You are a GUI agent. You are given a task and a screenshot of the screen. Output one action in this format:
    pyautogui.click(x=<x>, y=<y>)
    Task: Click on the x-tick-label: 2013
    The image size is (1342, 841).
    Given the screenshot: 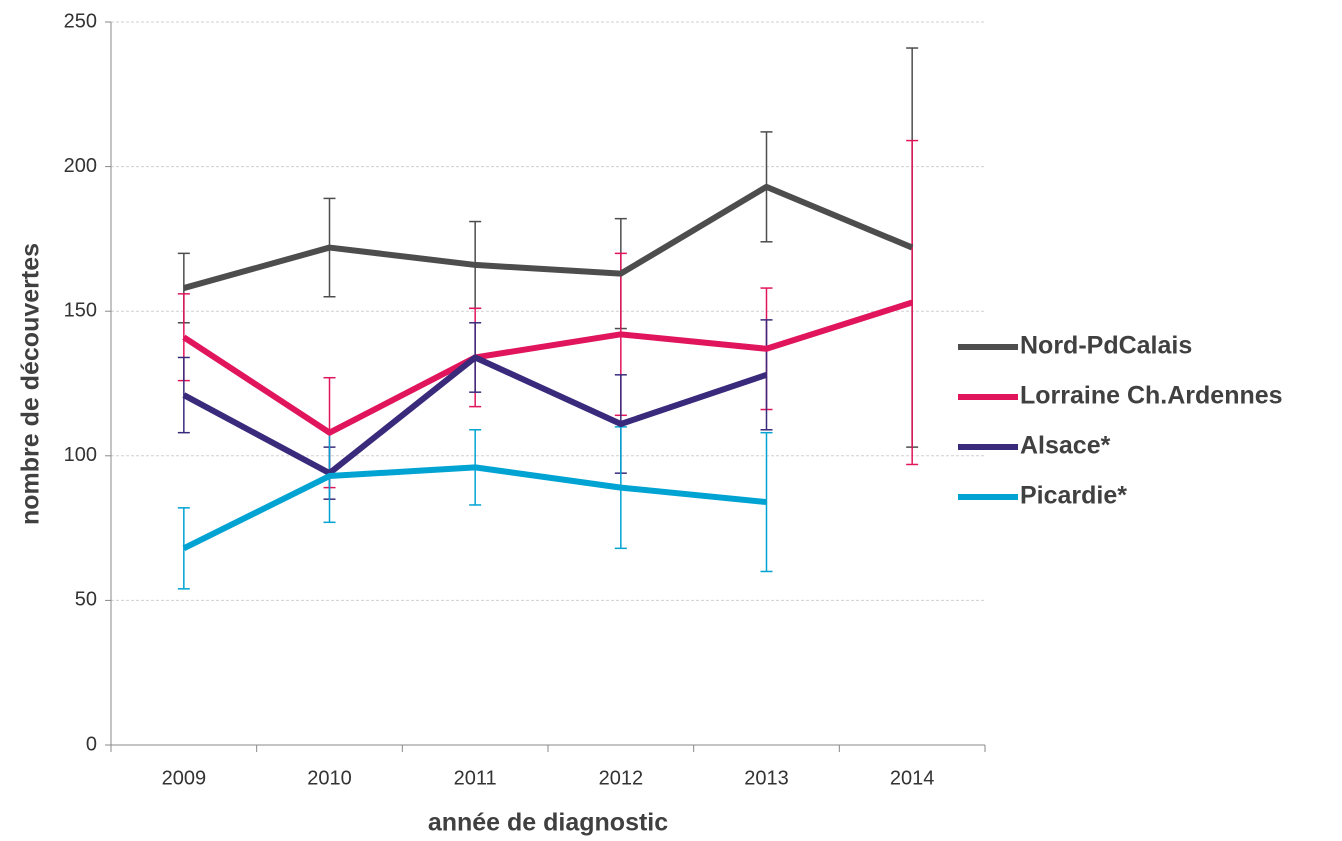 What is the action you would take?
    pyautogui.click(x=766, y=778)
    